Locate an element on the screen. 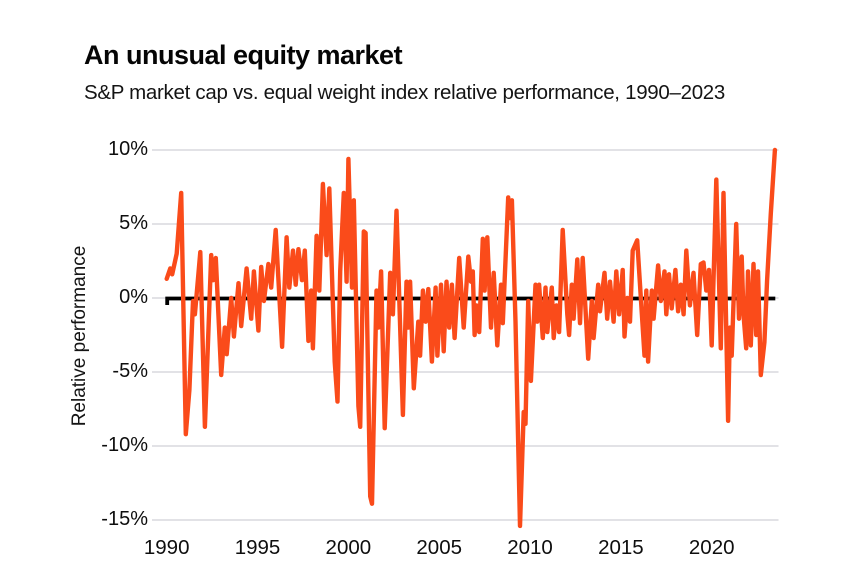  y-tick-label--10%: -10% is located at coordinates (124, 445).